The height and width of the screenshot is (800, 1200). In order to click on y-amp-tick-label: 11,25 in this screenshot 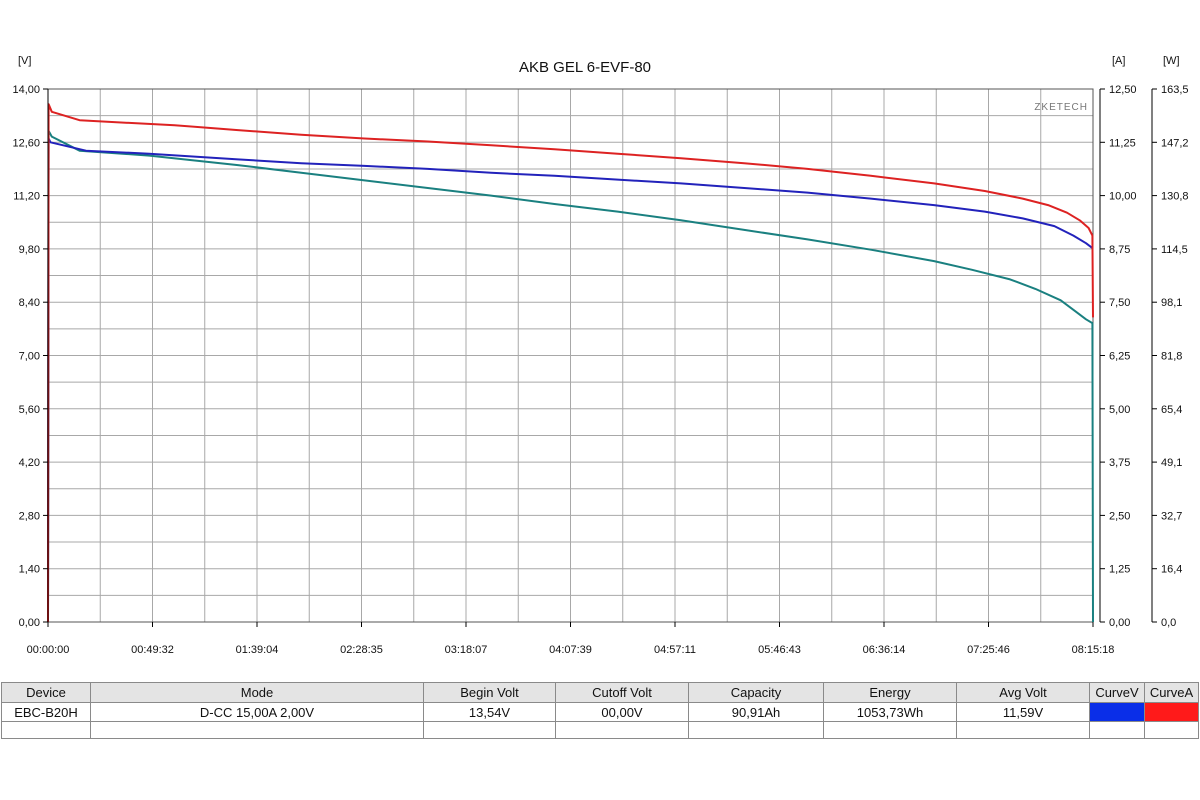, I will do `click(1122, 143)`.